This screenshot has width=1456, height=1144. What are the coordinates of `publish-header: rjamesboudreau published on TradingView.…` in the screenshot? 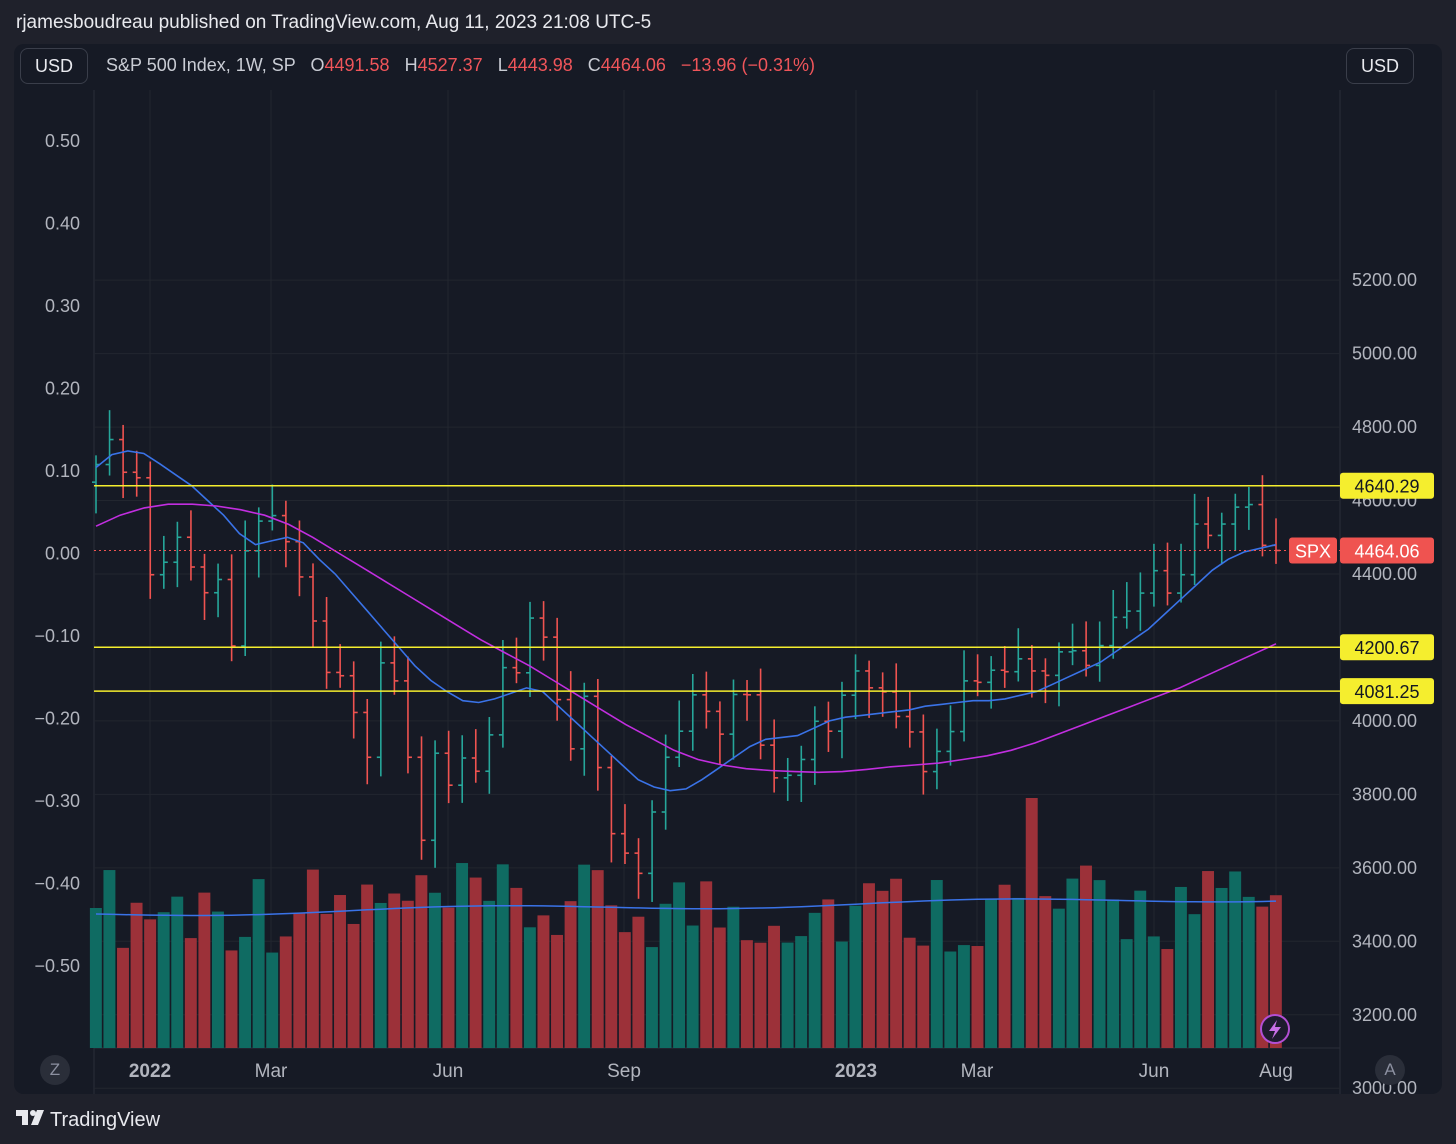 It's located at (728, 22).